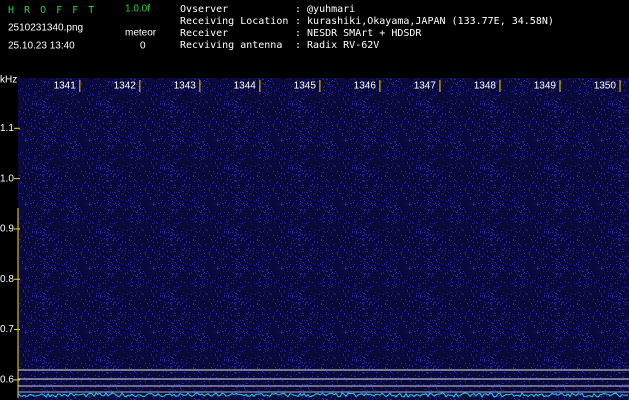 The height and width of the screenshot is (400, 629). What do you see at coordinates (245, 86) in the screenshot?
I see `x-tick-label: 1344` at bounding box center [245, 86].